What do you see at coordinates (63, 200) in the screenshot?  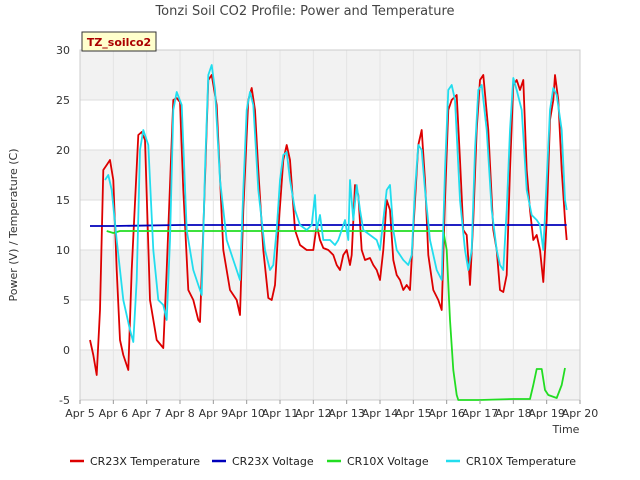 I see `y-tick-label: 15` at bounding box center [63, 200].